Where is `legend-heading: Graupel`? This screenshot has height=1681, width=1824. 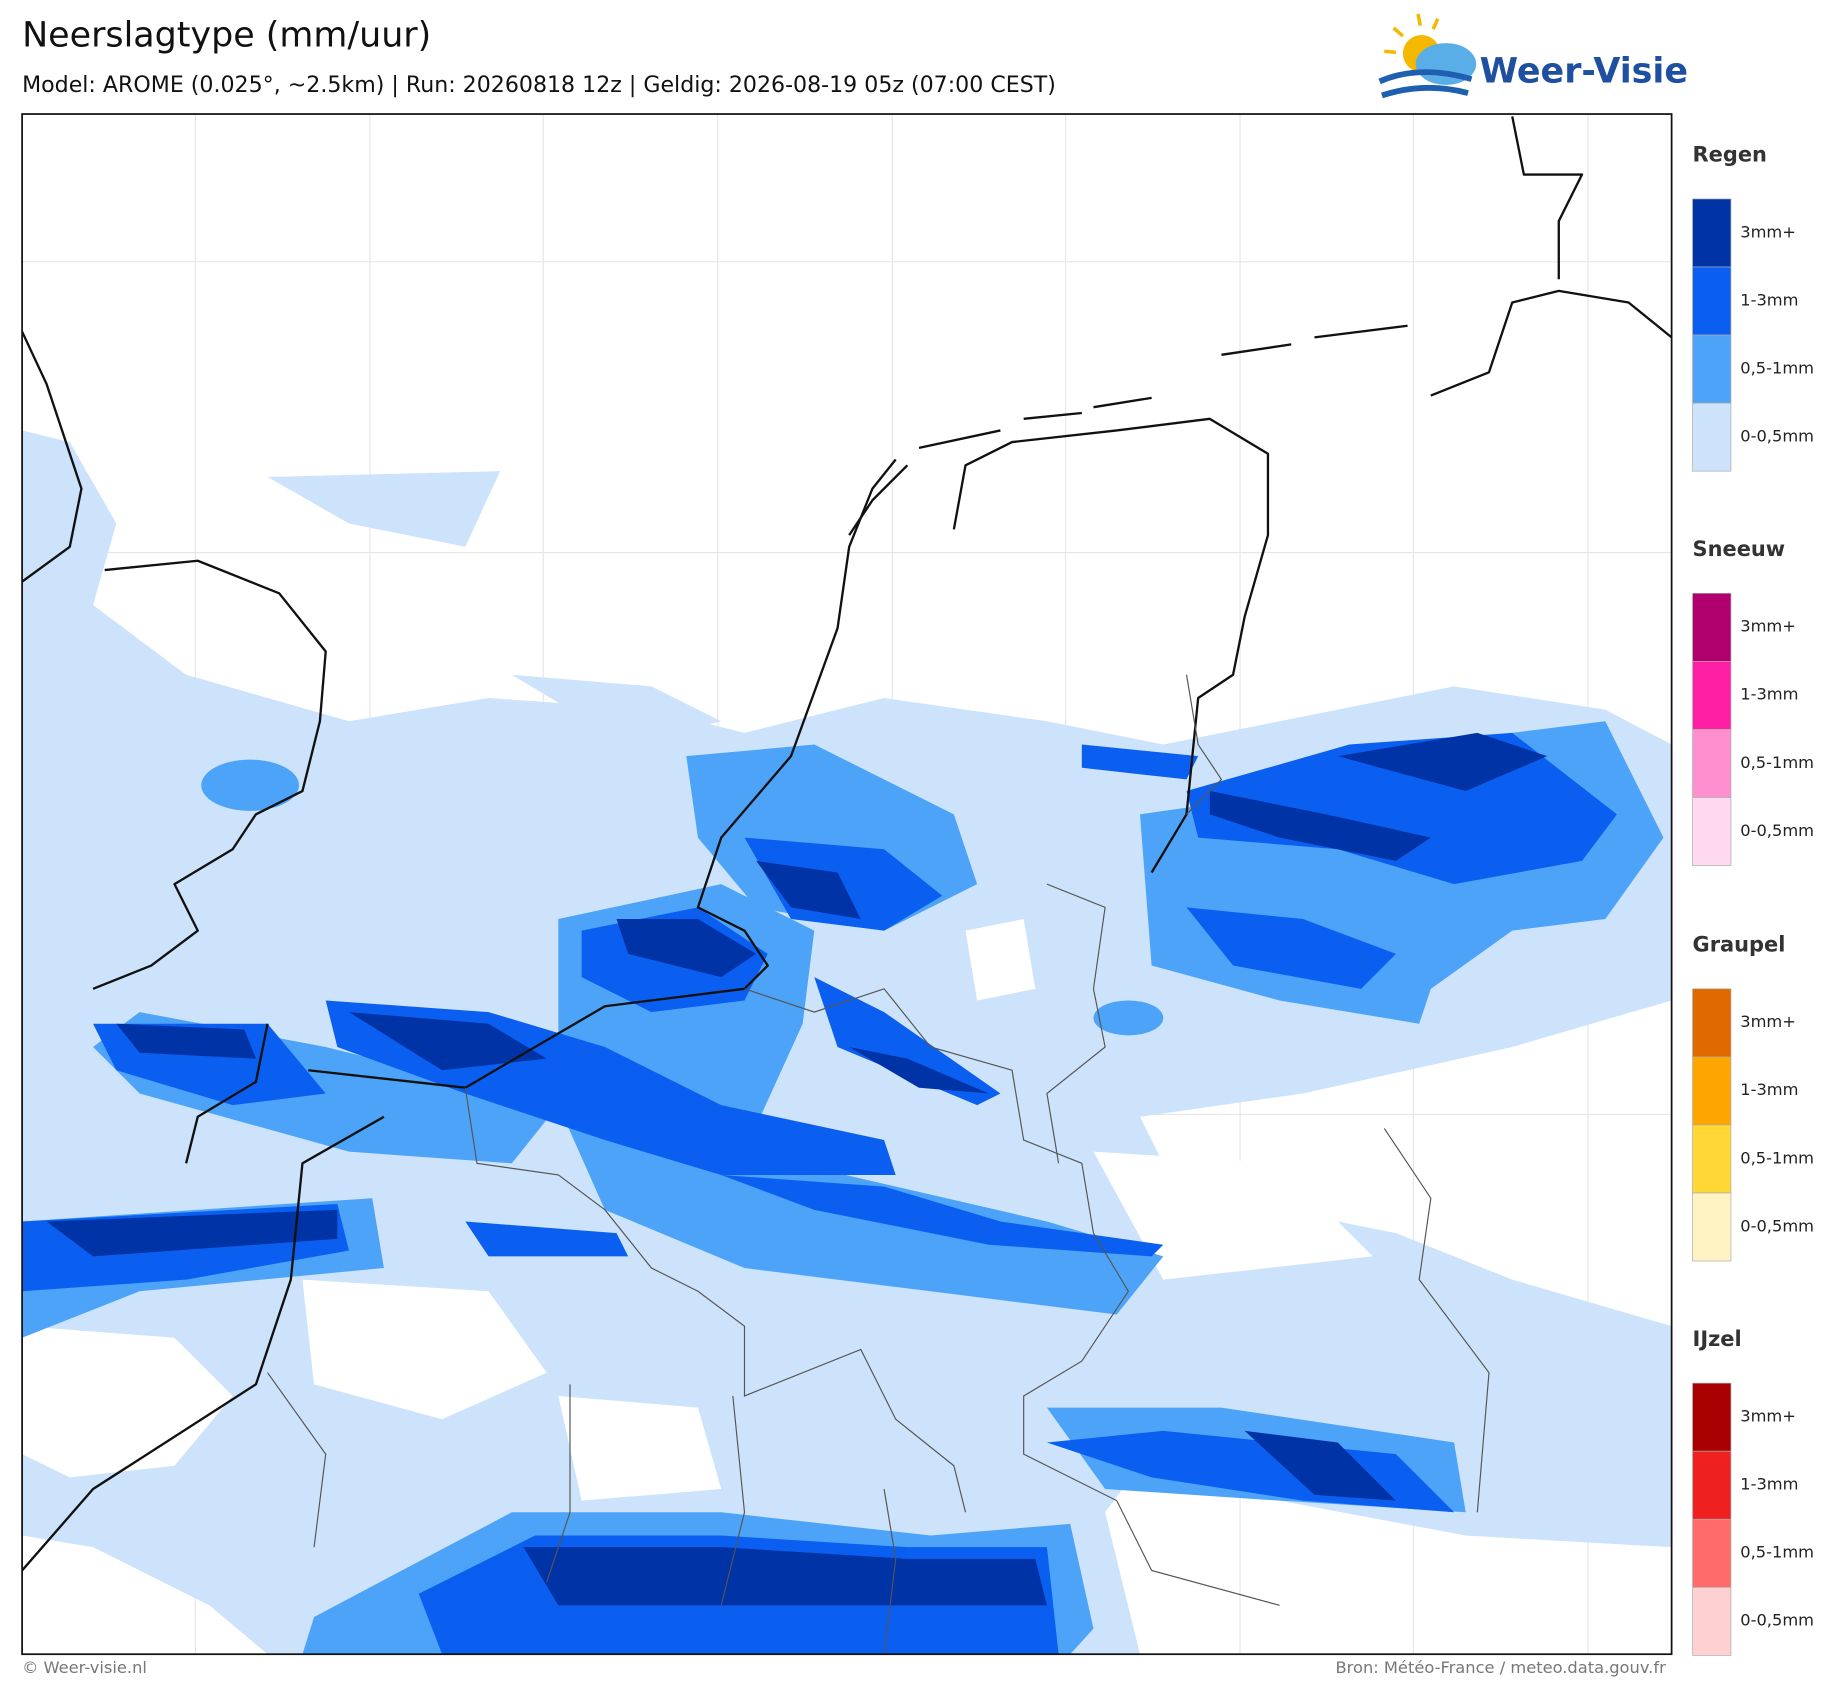 legend-heading: Graupel is located at coordinates (1739, 945).